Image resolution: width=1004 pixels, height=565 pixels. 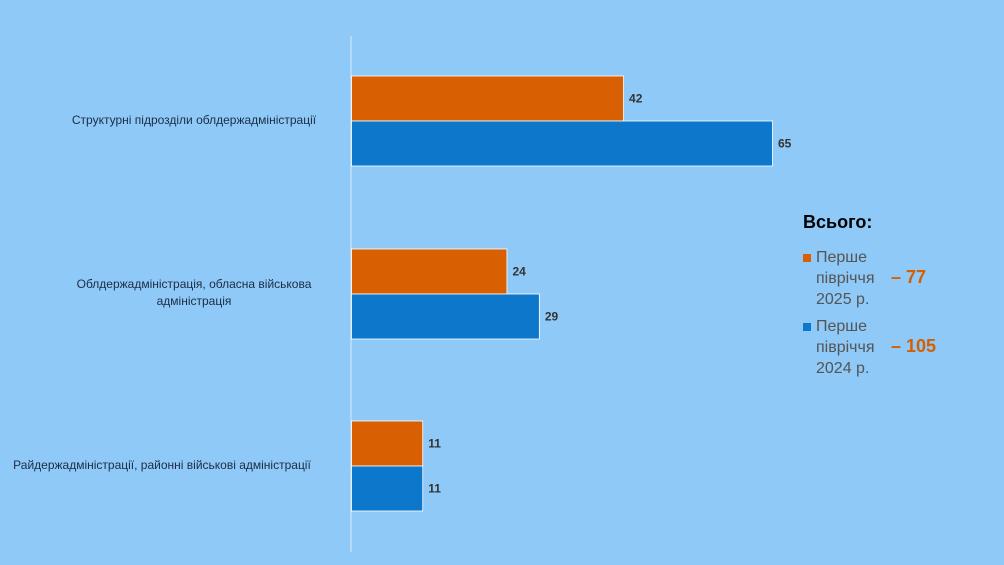 What do you see at coordinates (845, 278) in the screenshot?
I see `legend-label-2025: Перше півріччя 2025 р.` at bounding box center [845, 278].